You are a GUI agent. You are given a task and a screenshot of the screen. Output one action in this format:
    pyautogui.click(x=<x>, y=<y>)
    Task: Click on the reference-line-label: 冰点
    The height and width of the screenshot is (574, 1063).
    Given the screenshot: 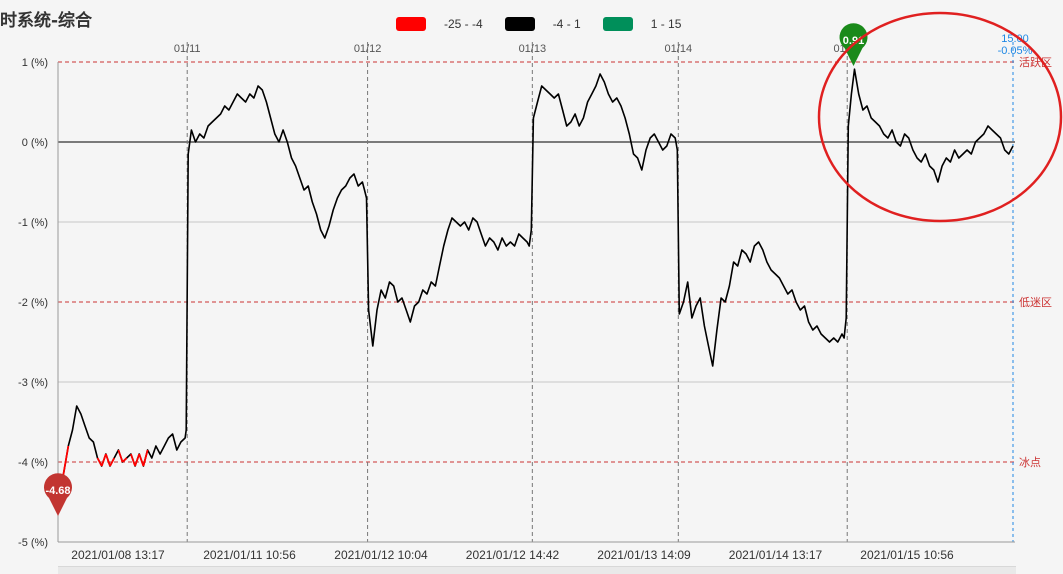 What is the action you would take?
    pyautogui.click(x=1030, y=462)
    